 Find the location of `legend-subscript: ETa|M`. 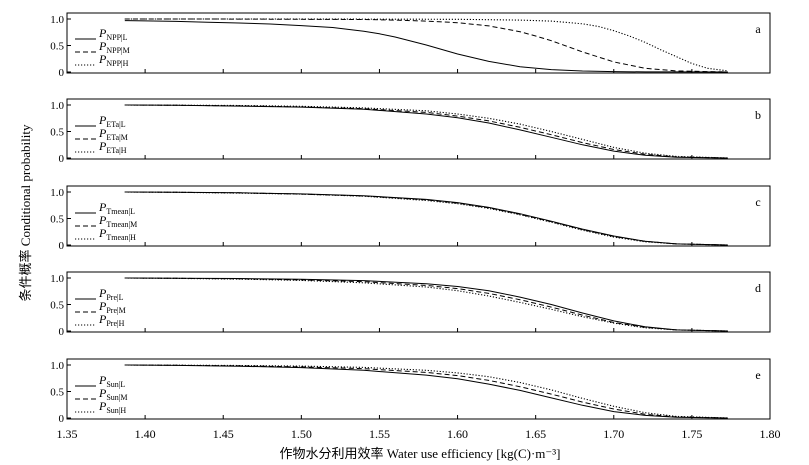

legend-subscript: ETa|M is located at coordinates (116, 137).